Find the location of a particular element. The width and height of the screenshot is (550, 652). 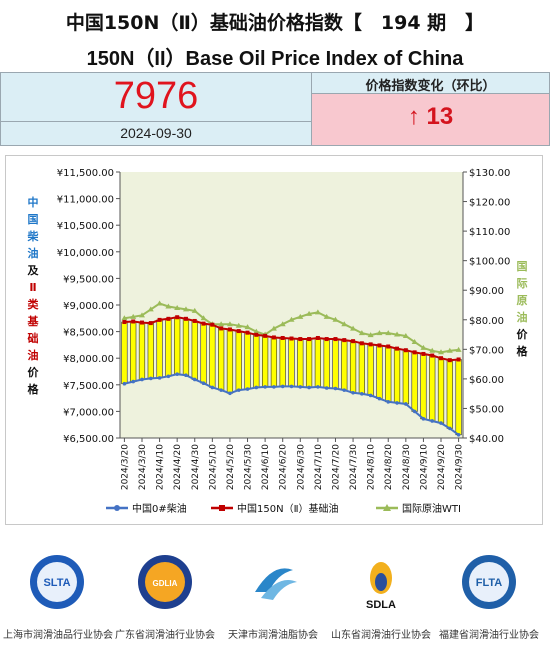

left-axis-title-char: Ⅱ is located at coordinates (32, 287).